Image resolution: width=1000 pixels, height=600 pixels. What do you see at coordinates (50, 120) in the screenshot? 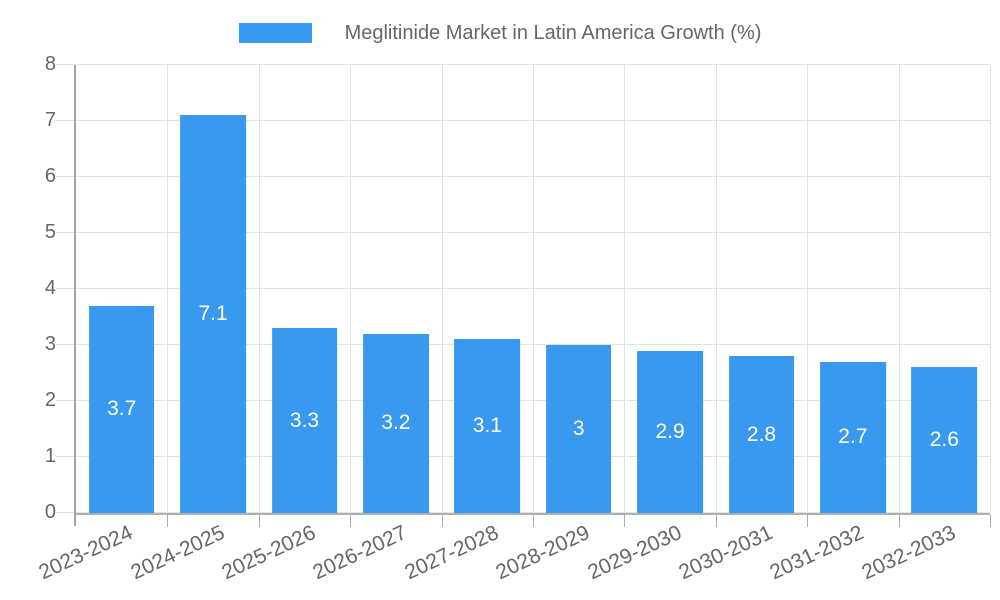
I see `y-tick-label: 7` at bounding box center [50, 120].